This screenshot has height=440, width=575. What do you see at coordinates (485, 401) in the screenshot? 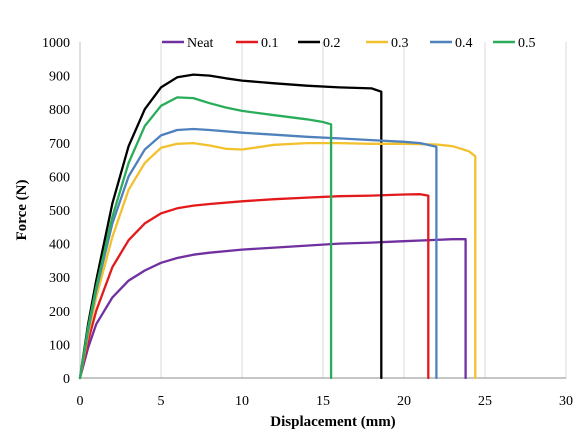
I see `x-tick-label: 25` at bounding box center [485, 401].